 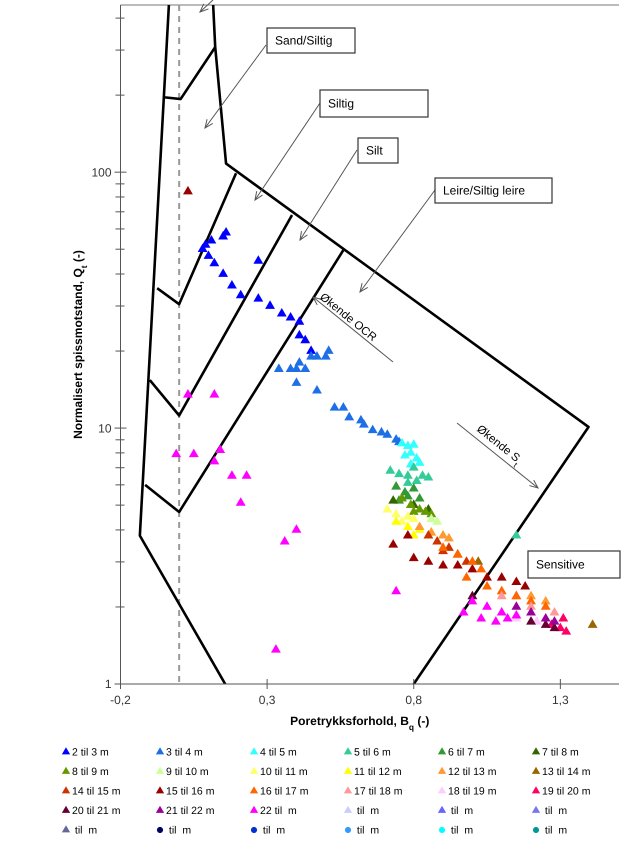 I want to click on x-axis-title: Poretrykksforhold, B$_{q}$ (-), so click(x=360, y=723).